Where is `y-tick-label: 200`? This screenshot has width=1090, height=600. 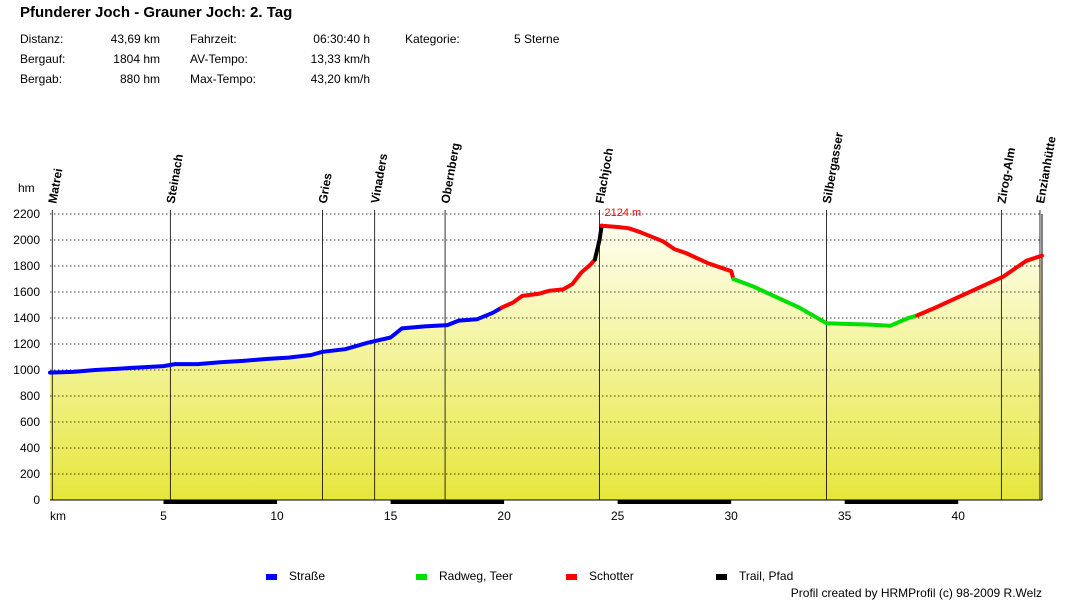 y-tick-label: 200 is located at coordinates (30, 474).